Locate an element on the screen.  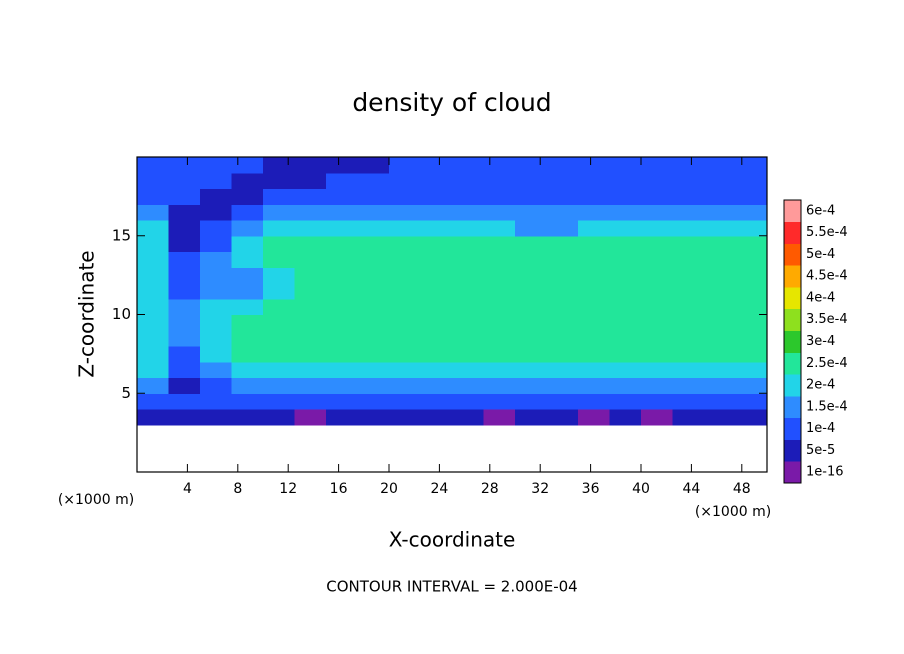
x-tick-label: 36 is located at coordinates (591, 489).